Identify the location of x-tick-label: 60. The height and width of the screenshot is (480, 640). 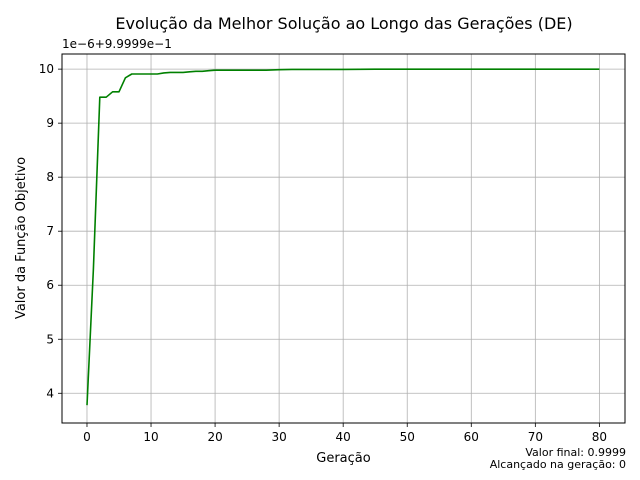
(471, 437).